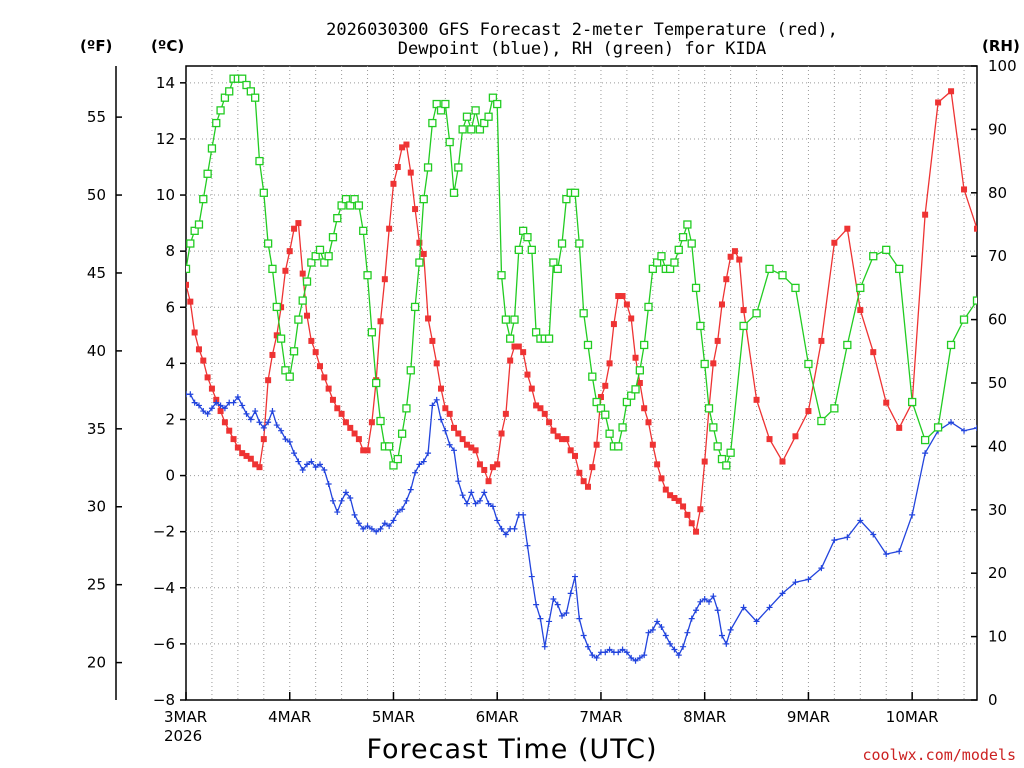 The image size is (1024, 768). What do you see at coordinates (997, 129) in the screenshot?
I see `rh-tick-label: 90` at bounding box center [997, 129].